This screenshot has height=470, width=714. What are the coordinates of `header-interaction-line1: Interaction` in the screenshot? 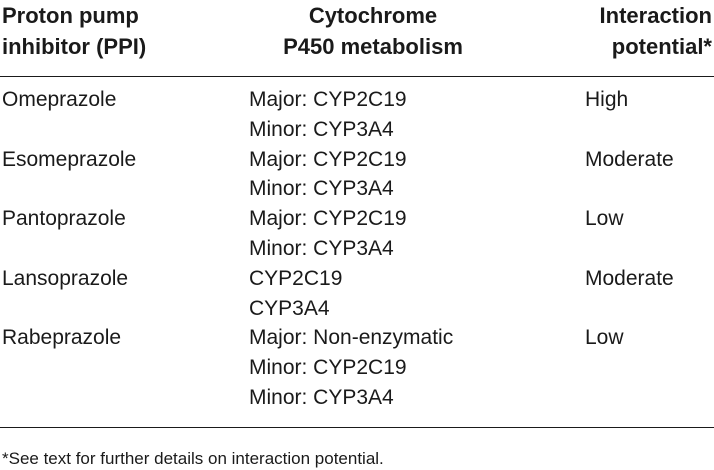 It's located at (655, 15).